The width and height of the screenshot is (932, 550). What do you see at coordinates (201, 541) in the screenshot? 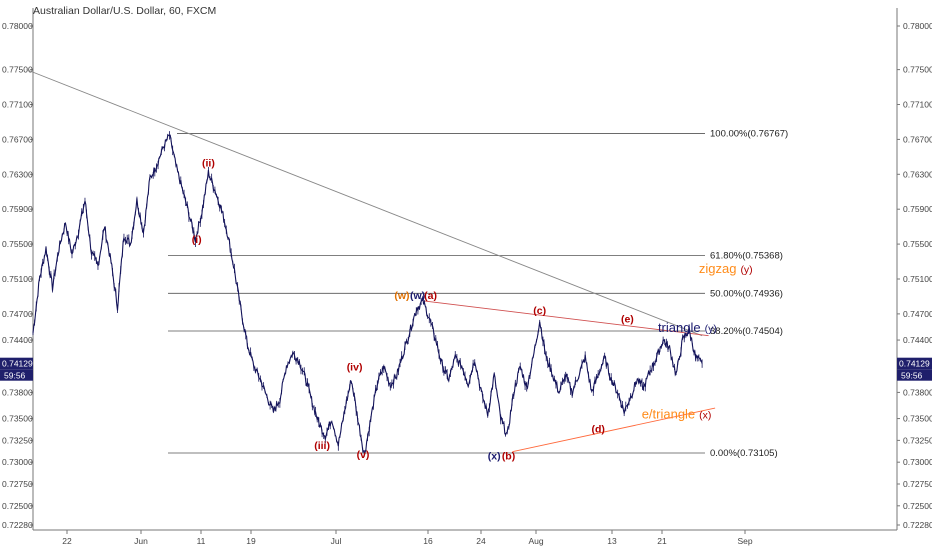
I see `x-tick-label: 11` at bounding box center [201, 541].